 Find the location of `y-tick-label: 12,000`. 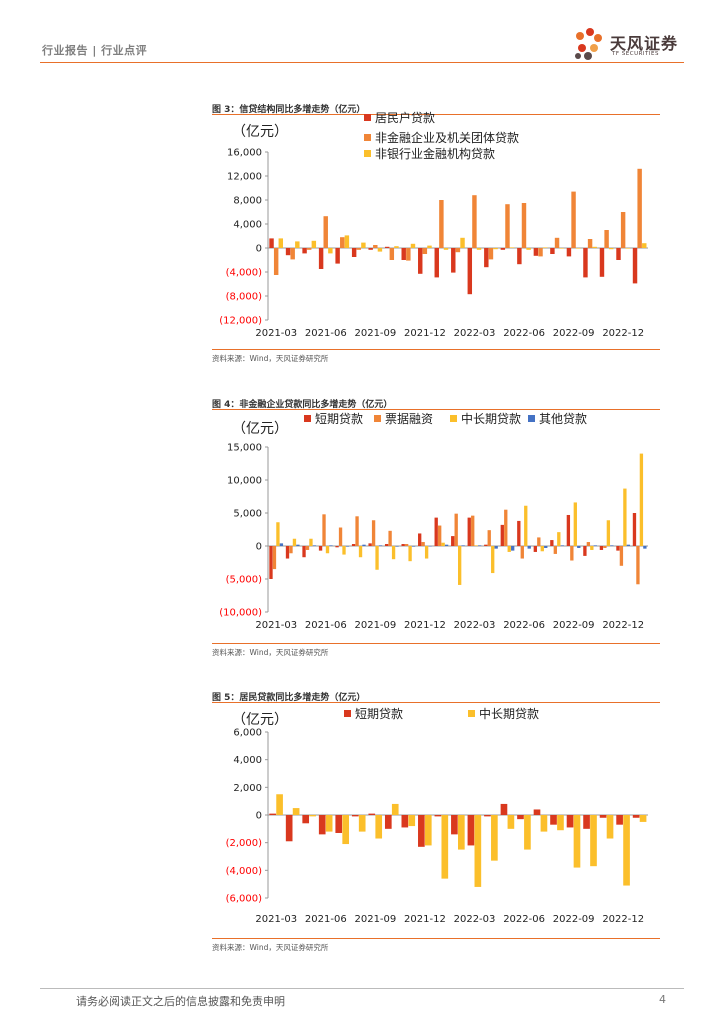

y-tick-label: 12,000 is located at coordinates (244, 177).